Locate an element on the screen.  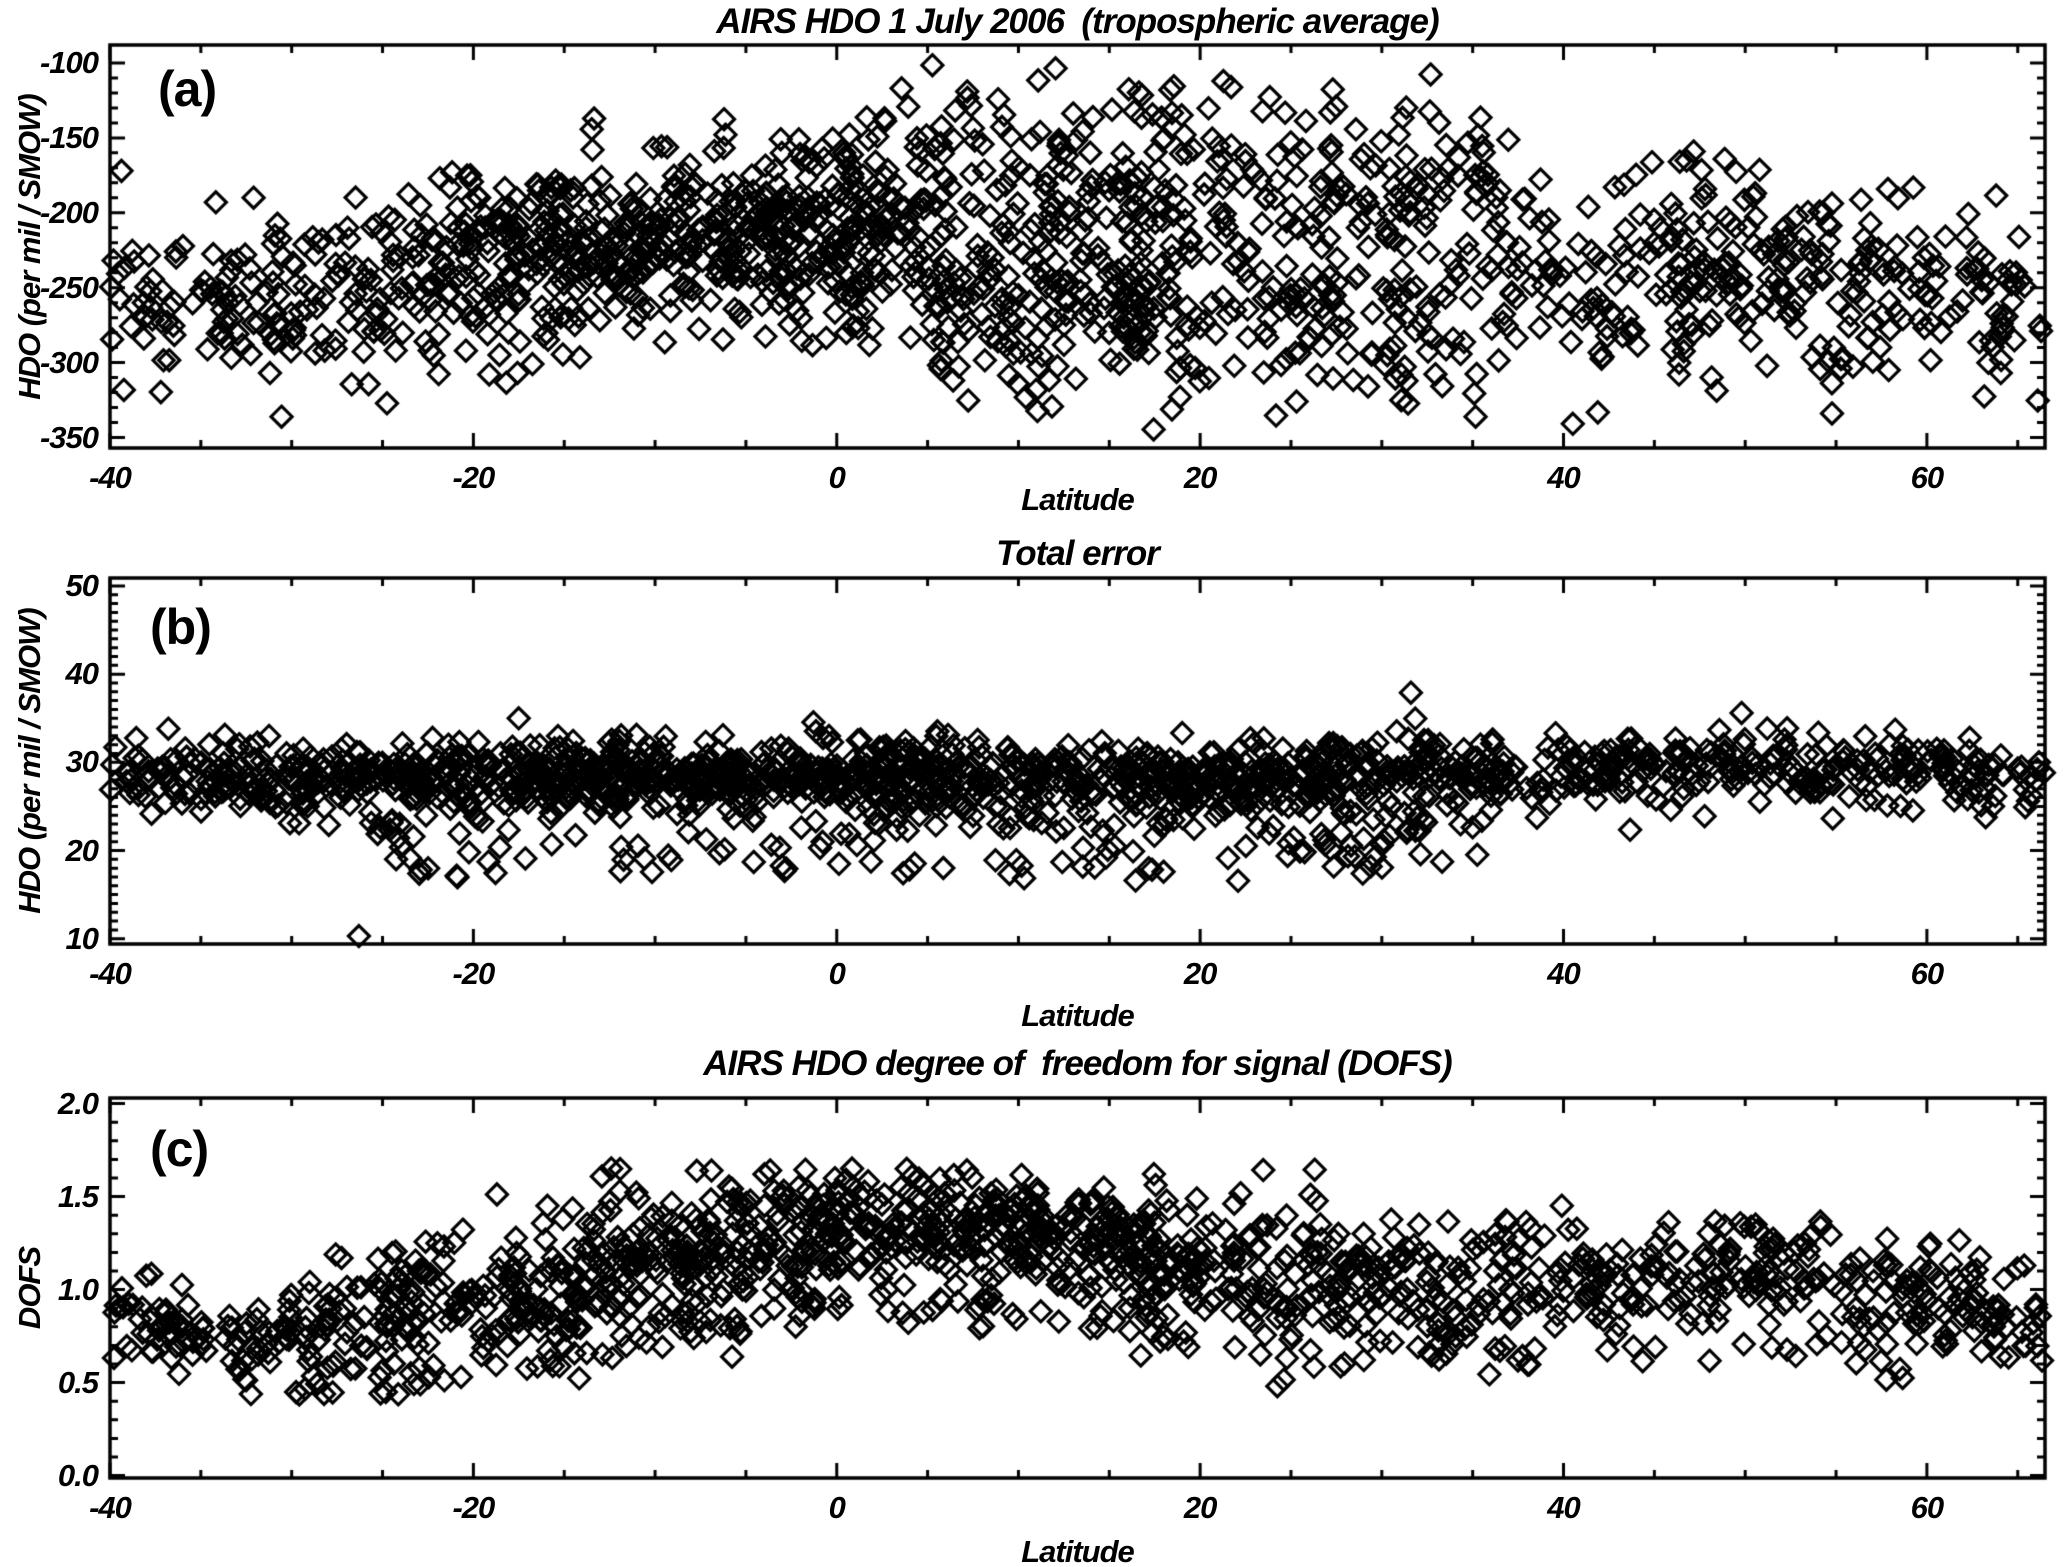
panel-b-ylabel-wrap: HDO (per mil / SMOW) is located at coordinates (30, 761).